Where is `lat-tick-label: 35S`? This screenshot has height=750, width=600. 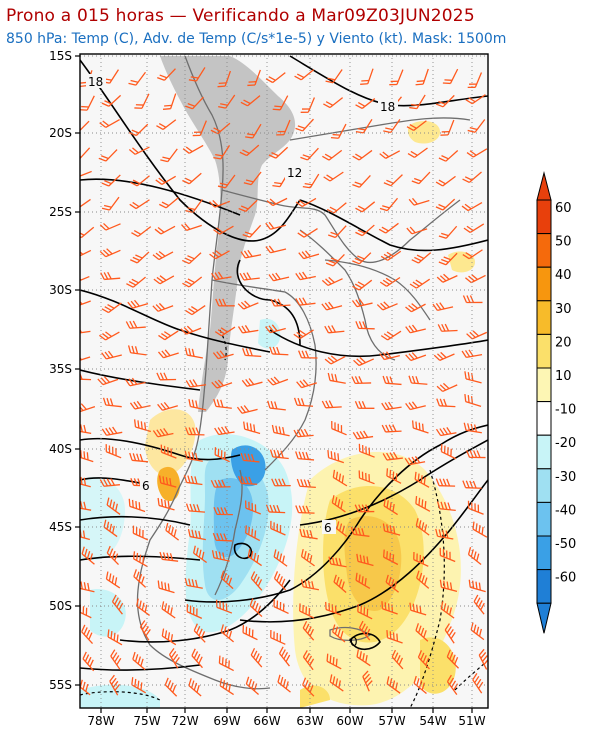
lat-tick-label: 35S is located at coordinates (60, 369).